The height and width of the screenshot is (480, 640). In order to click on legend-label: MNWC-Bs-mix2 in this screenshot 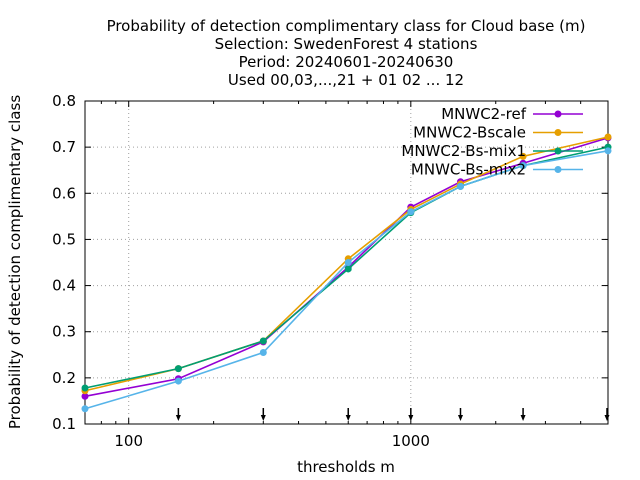, I will do `click(468, 170)`.